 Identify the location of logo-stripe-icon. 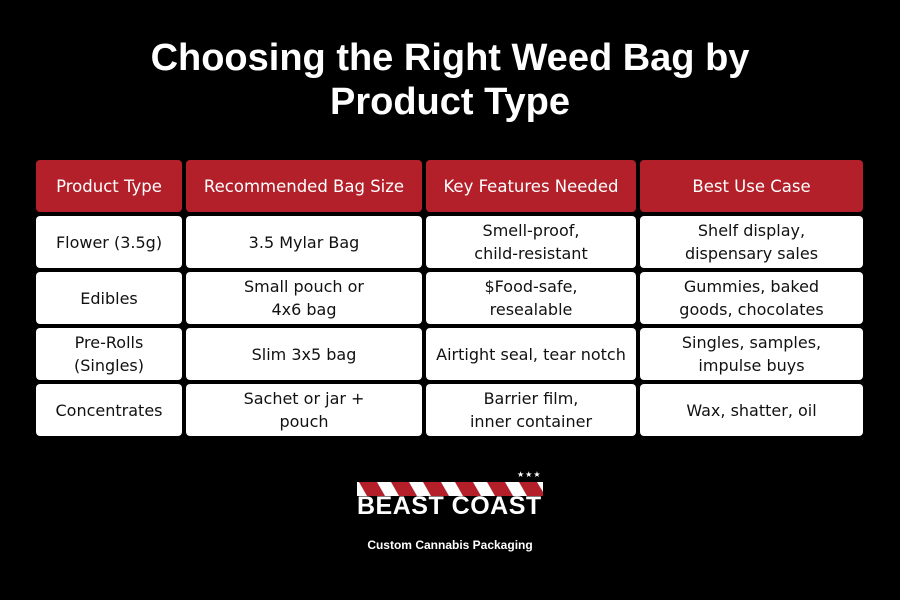
(450, 489).